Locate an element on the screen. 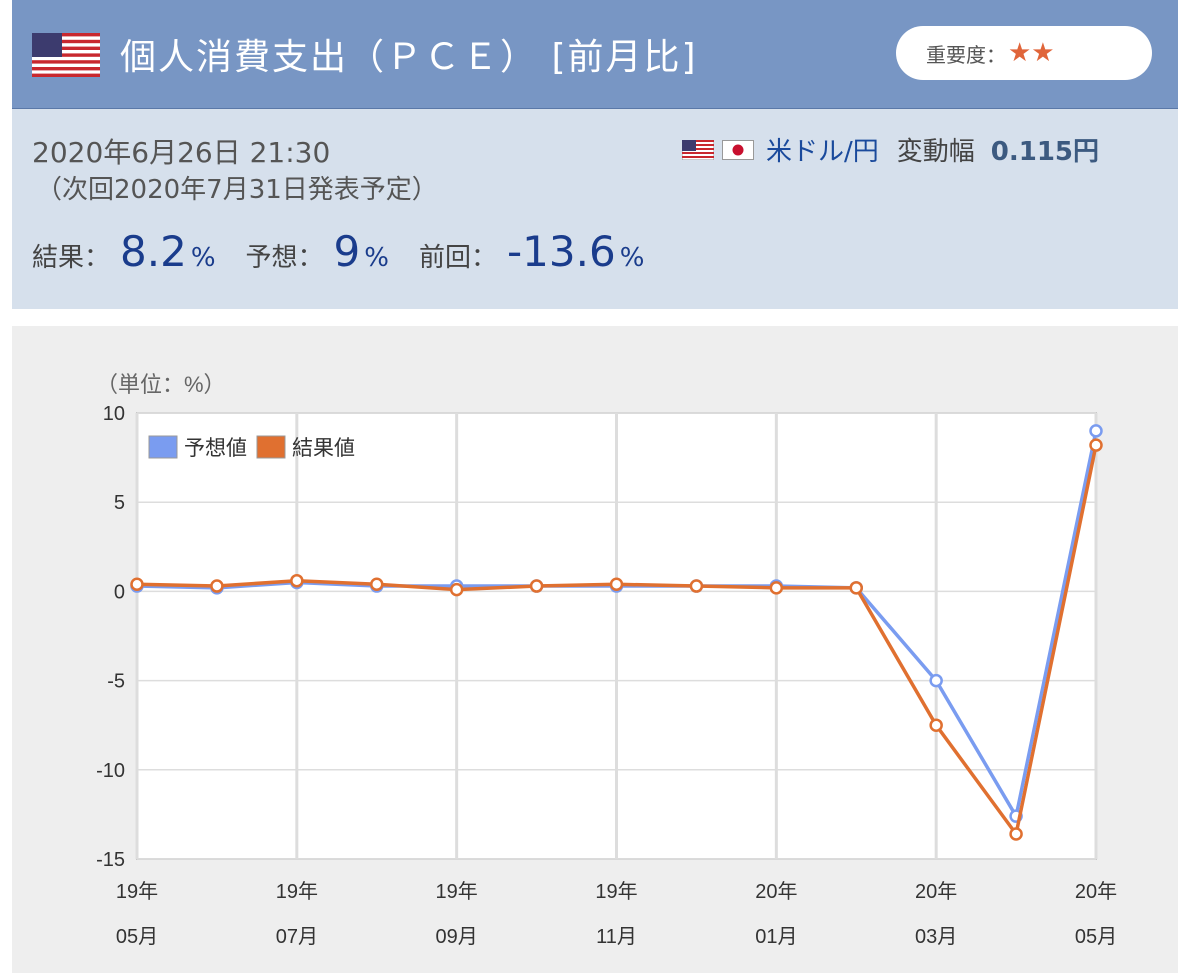 Image resolution: width=1200 pixels, height=973 pixels. x-tick-label: 03月 is located at coordinates (936, 937).